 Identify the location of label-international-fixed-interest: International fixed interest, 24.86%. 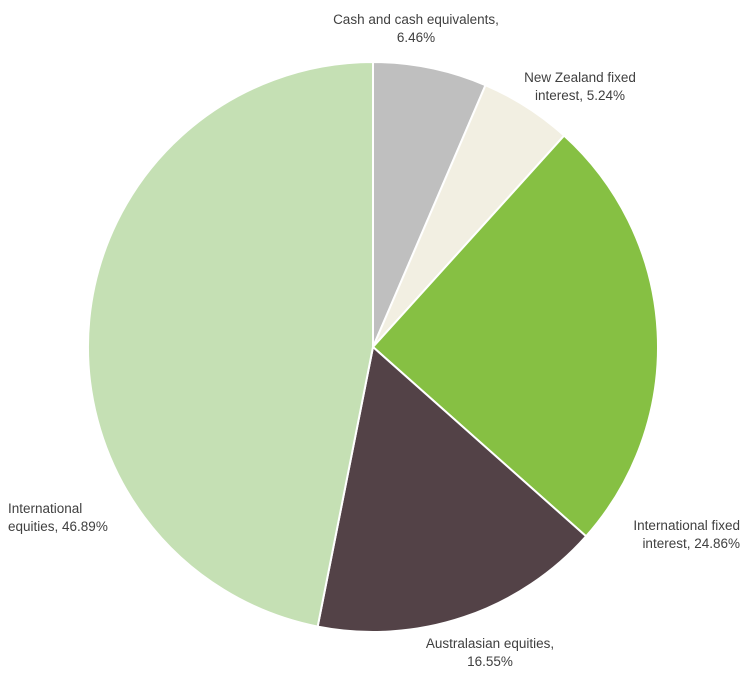
(650, 535).